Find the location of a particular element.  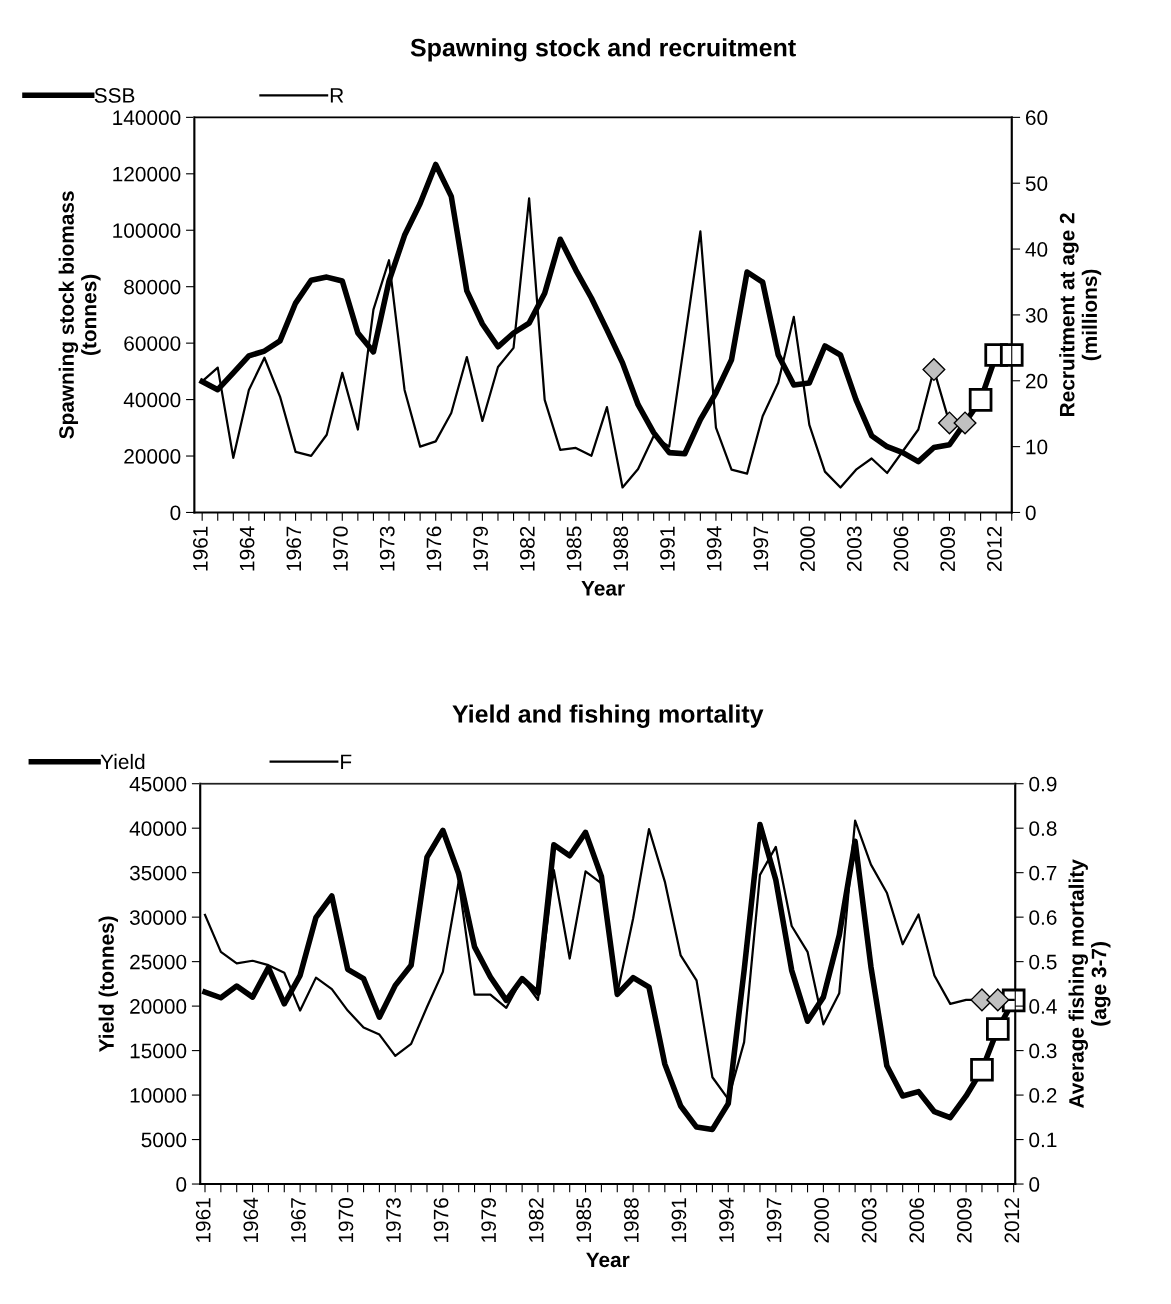

y2-tick-label: 30 is located at coordinates (1036, 315).